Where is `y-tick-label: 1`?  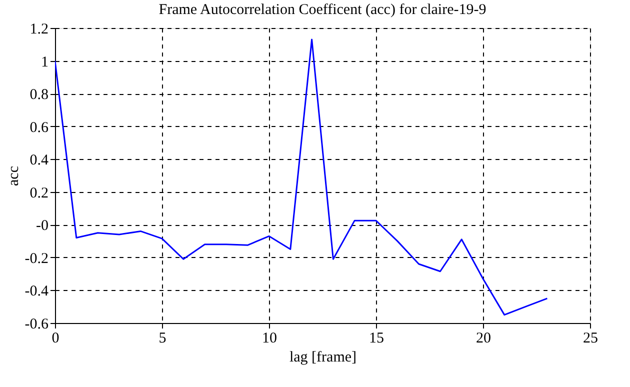
y-tick-label: 1 is located at coordinates (44, 62).